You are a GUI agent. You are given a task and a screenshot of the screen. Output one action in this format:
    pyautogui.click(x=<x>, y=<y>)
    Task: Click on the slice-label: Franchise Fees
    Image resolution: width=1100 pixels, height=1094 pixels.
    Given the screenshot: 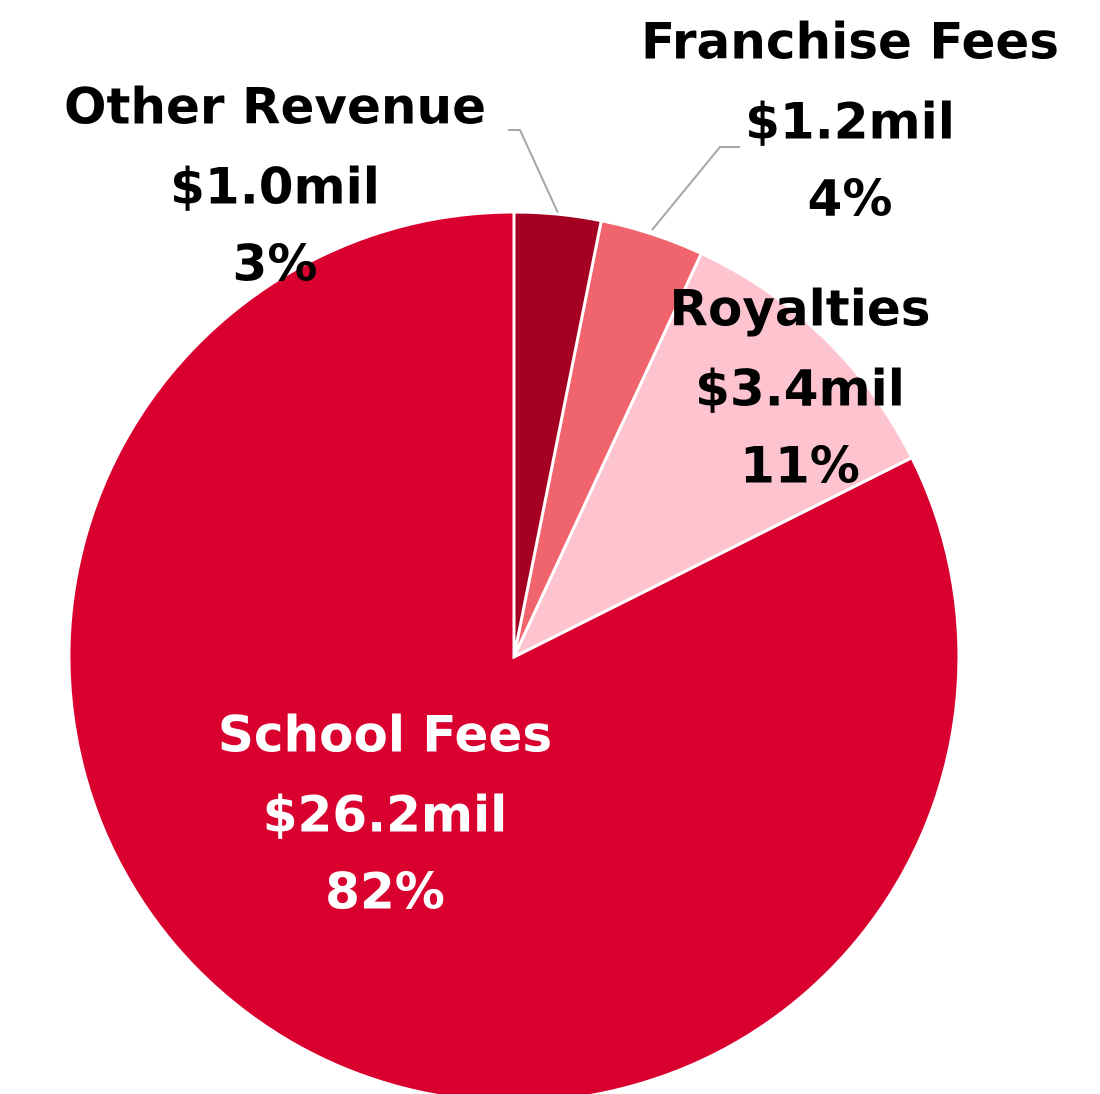 What is the action you would take?
    pyautogui.click(x=850, y=42)
    